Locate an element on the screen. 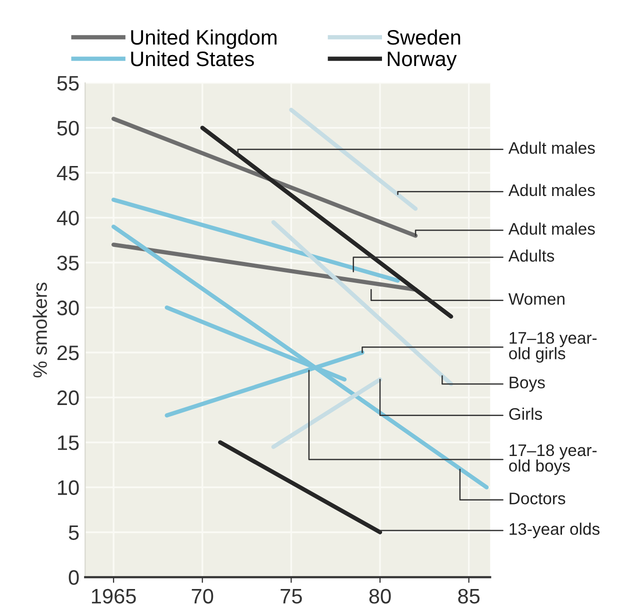 This screenshot has height=605, width=626. annotation: Girls is located at coordinates (525, 414).